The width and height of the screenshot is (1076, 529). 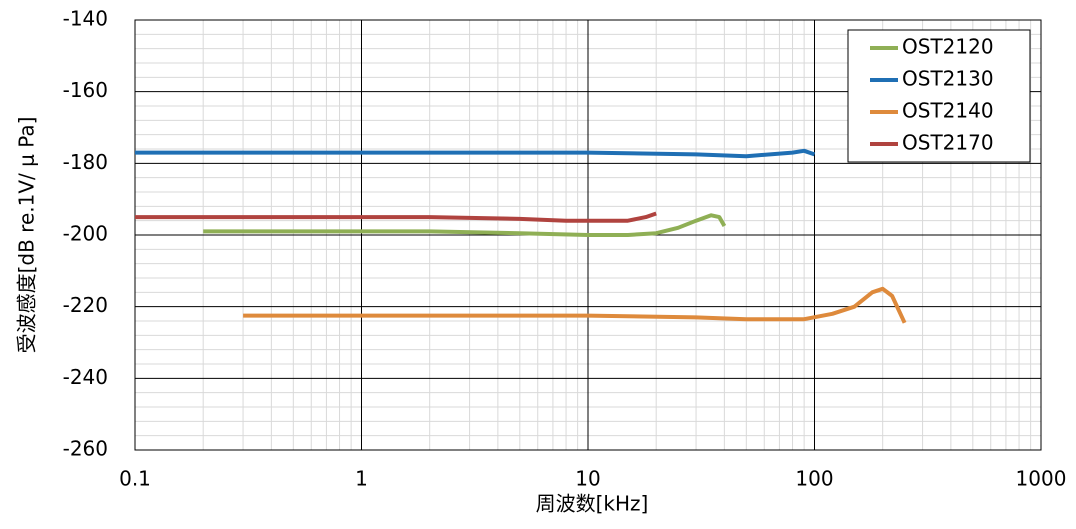 I want to click on y-tick-label: -140, so click(x=85, y=19).